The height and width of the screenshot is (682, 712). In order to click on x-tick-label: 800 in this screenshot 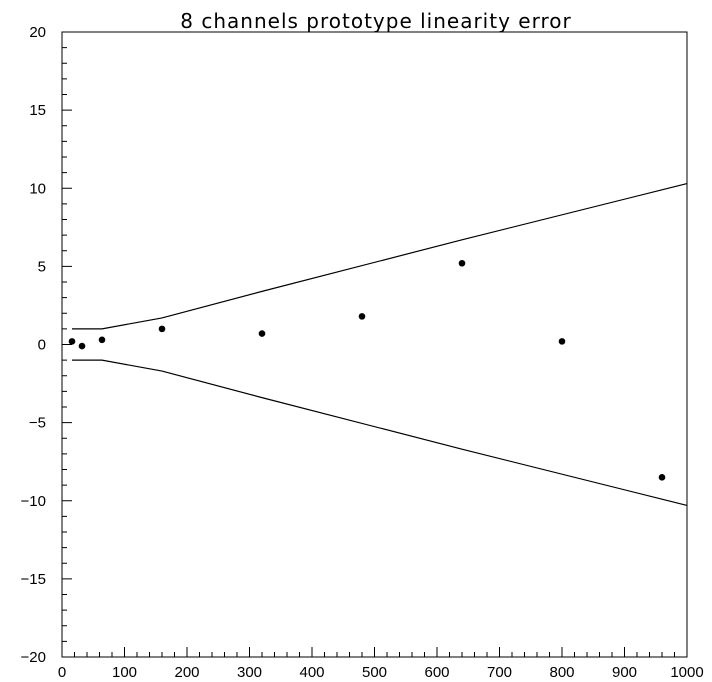, I will do `click(561, 672)`.